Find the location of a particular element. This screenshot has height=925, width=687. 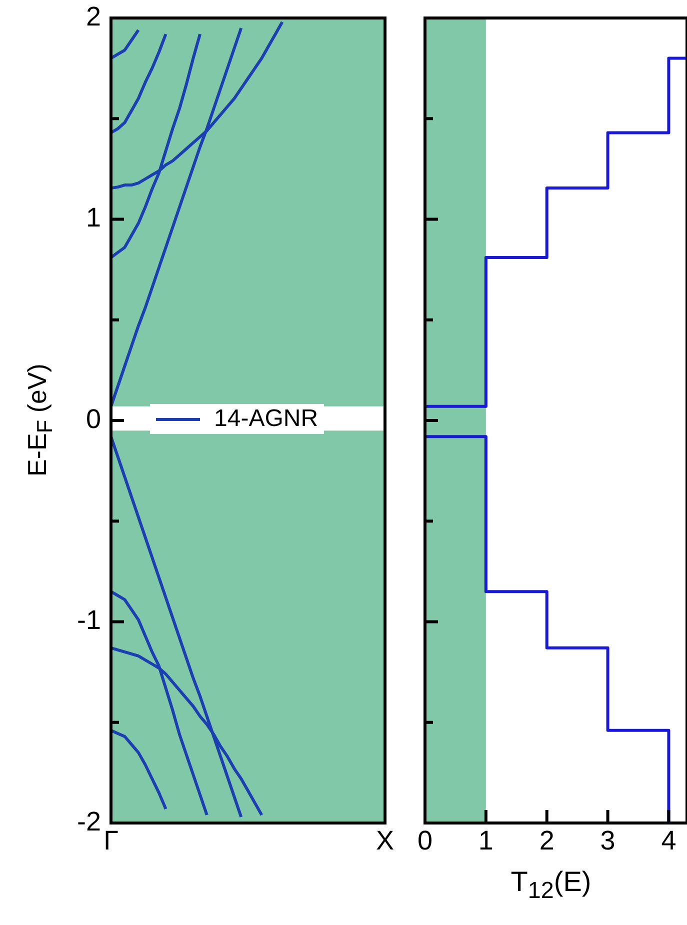

y-tick-label: -1 is located at coordinates (88, 620).